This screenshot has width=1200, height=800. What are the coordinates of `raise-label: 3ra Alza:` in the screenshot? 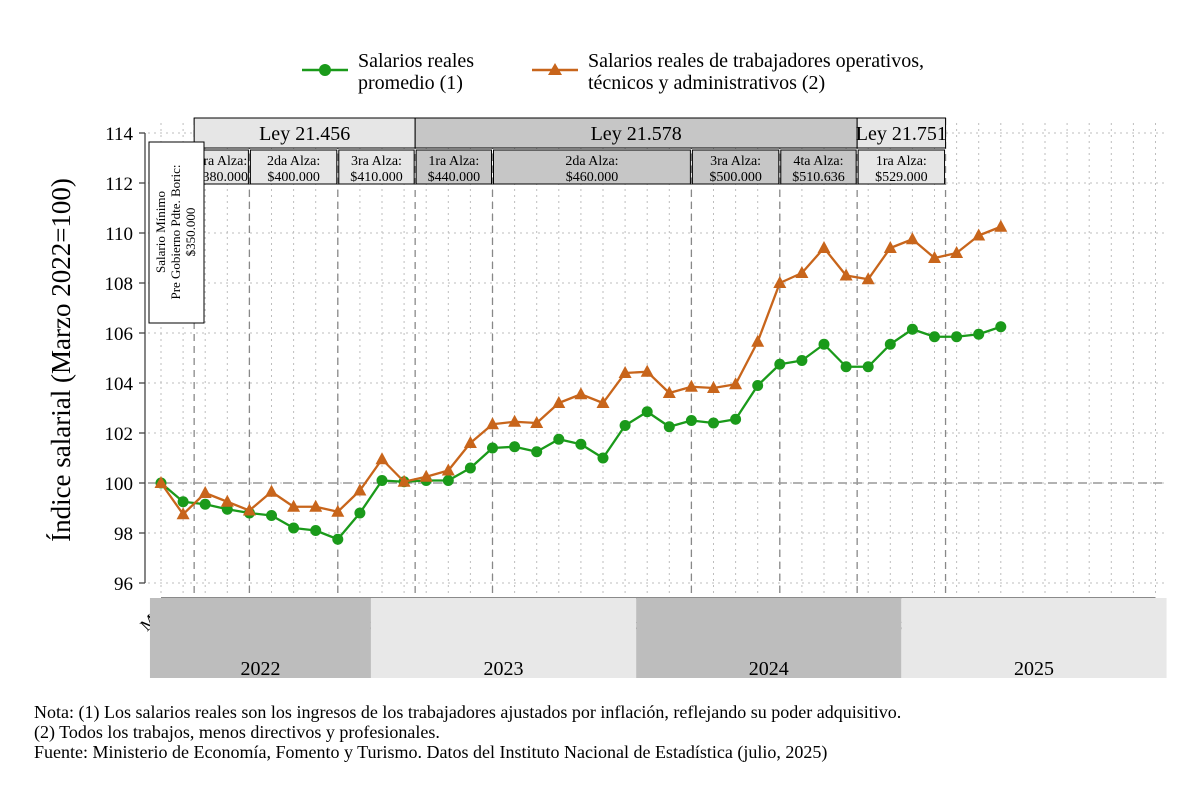 It's located at (735, 161).